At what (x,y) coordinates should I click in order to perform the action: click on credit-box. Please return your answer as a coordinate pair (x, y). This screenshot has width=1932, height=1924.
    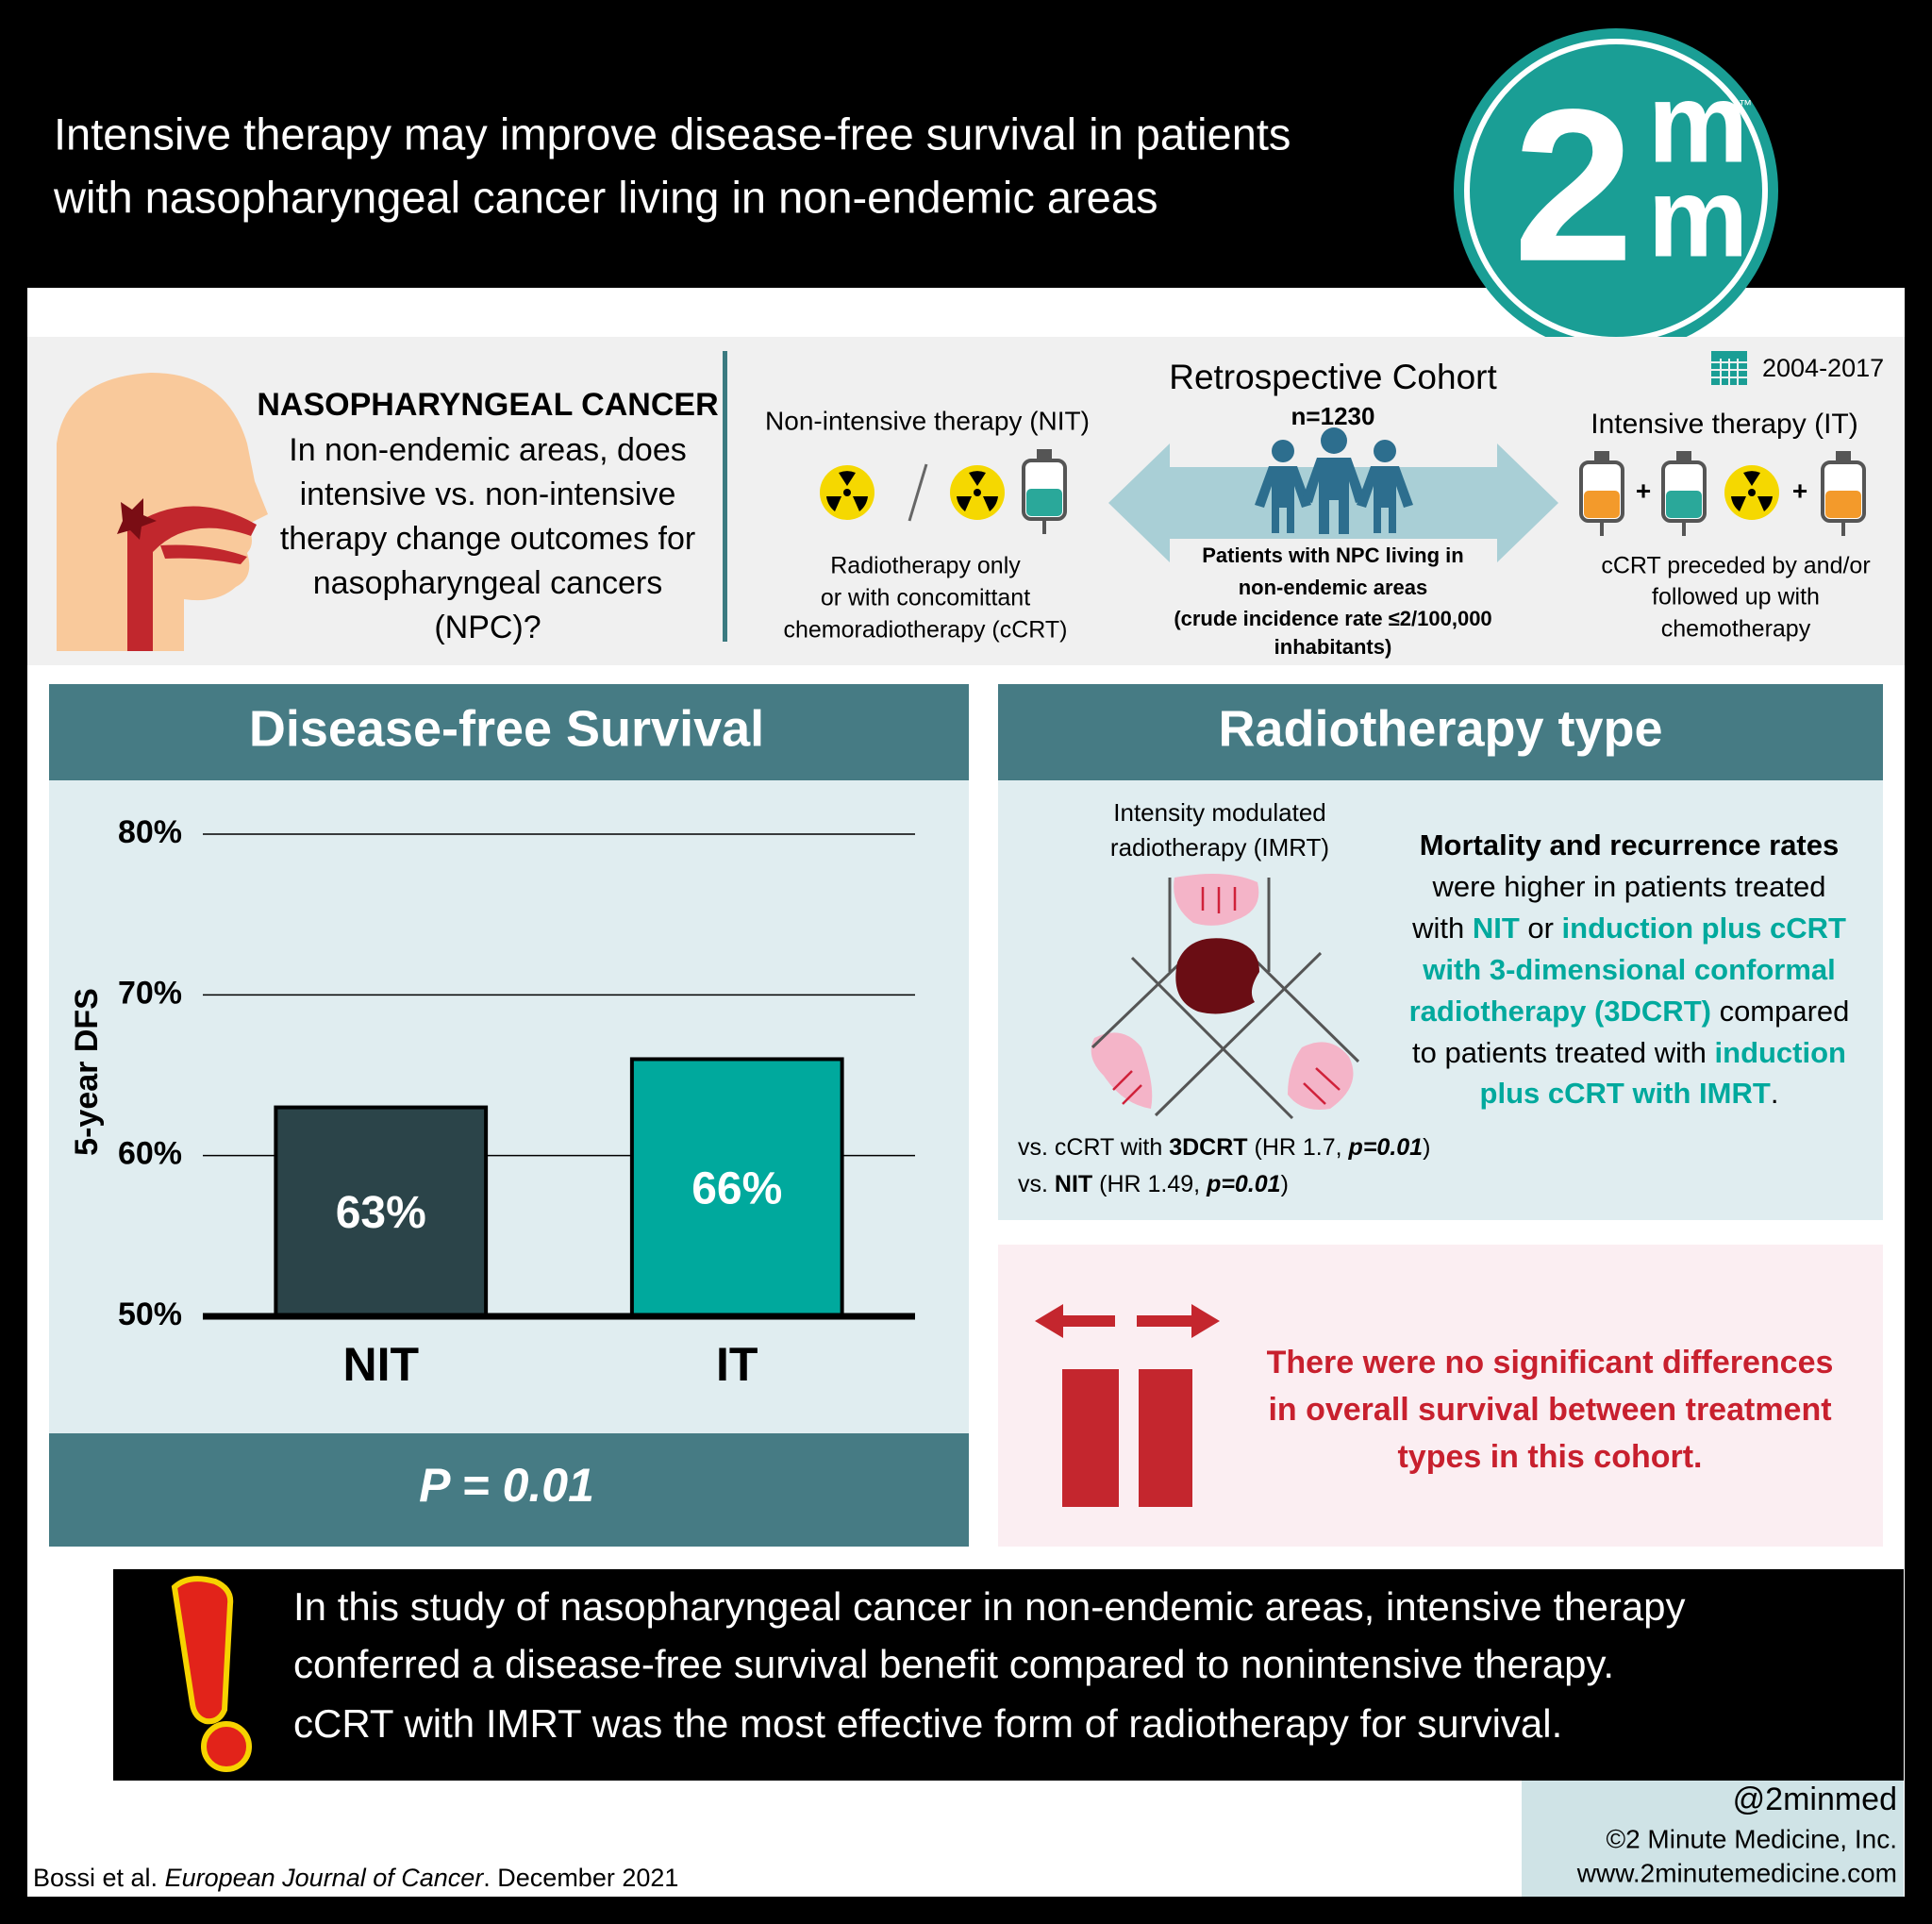
    Looking at the image, I should click on (1713, 1839).